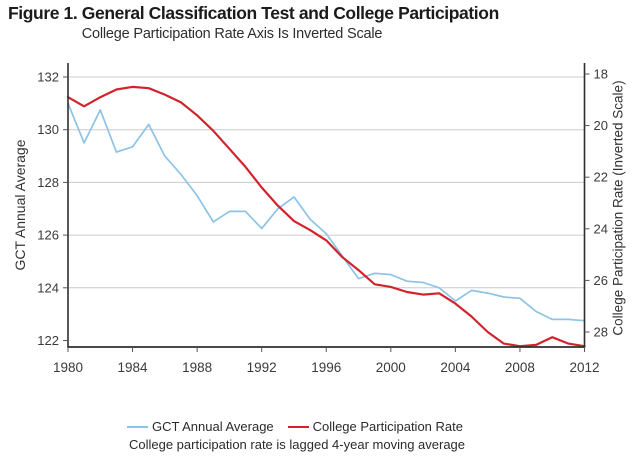 This screenshot has width=640, height=459. I want to click on x-axis-tick-label: 1980, so click(68, 367).